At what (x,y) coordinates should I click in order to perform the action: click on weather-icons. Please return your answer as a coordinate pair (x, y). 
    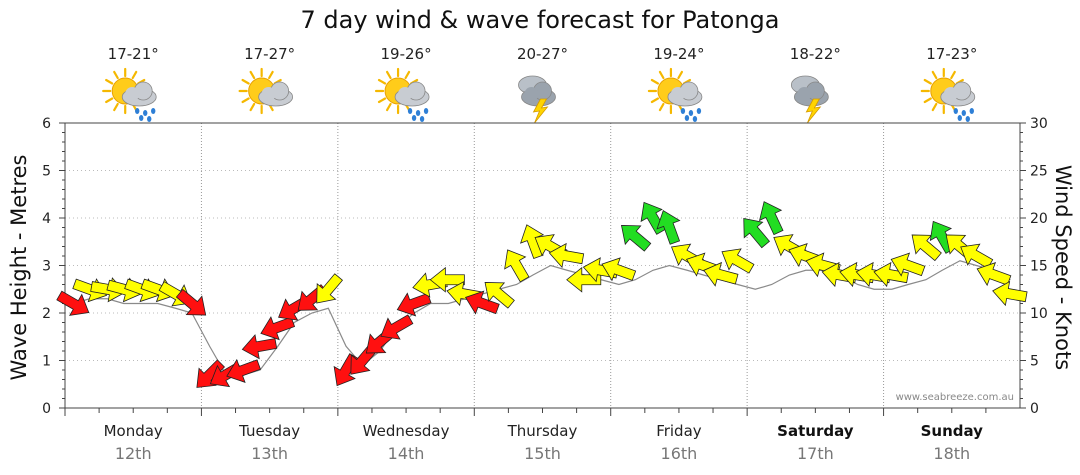
    Looking at the image, I should click on (539, 95).